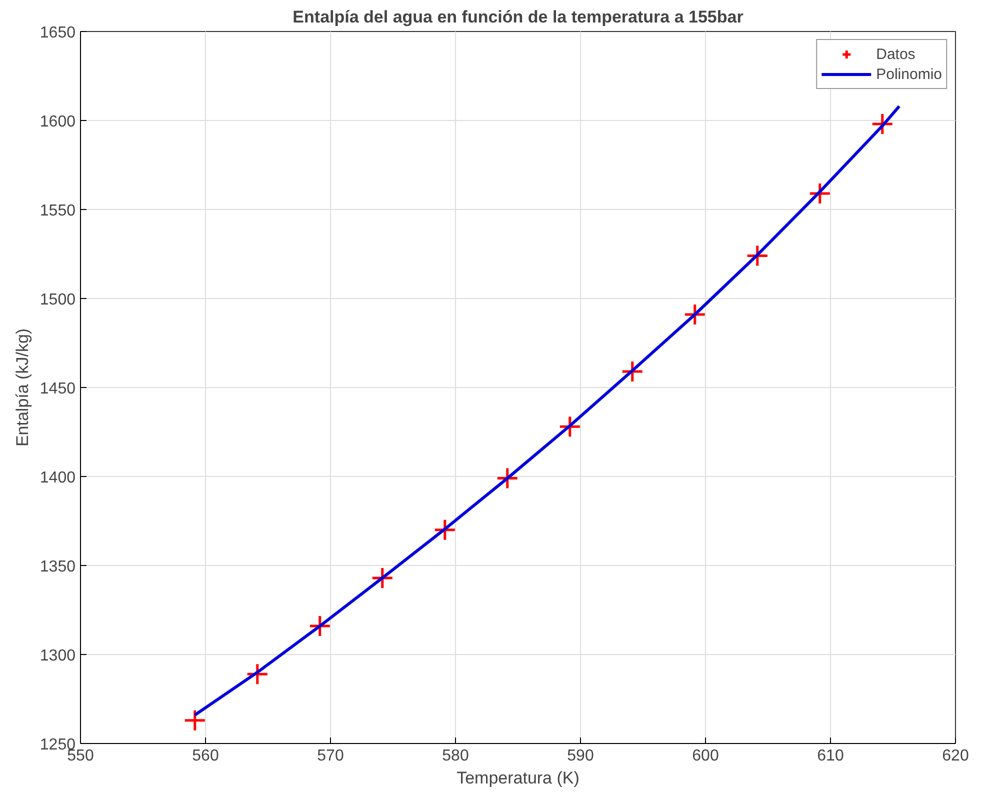 This screenshot has width=989, height=794. What do you see at coordinates (518, 778) in the screenshot?
I see `x-axis-title: Temperatura (K)` at bounding box center [518, 778].